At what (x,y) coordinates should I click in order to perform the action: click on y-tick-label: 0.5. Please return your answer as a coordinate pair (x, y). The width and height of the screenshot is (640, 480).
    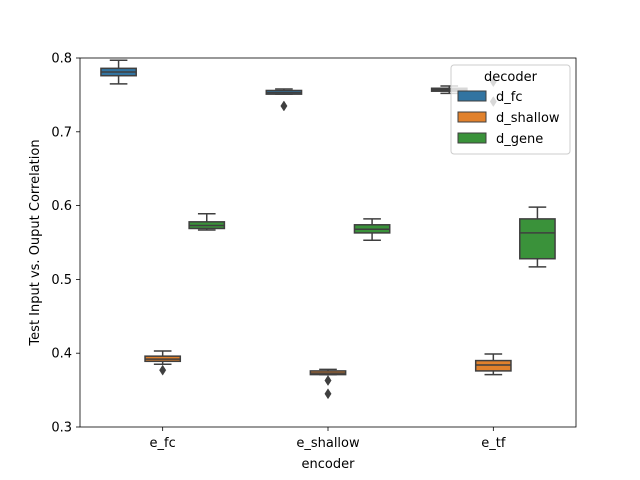
    Looking at the image, I should click on (61, 280).